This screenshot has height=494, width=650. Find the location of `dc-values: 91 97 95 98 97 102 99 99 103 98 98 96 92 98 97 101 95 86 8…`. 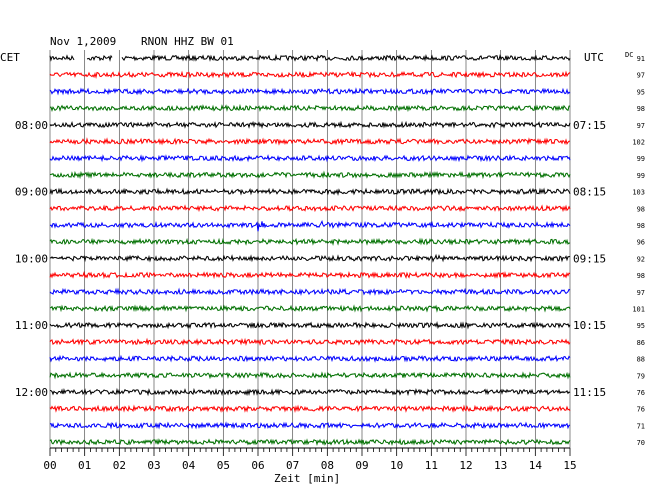

dc-values: 91 97 95 98 97 102 99 99 103 98 98 96 92 98 97 101 95 86 8… is located at coordinates (638, 251).